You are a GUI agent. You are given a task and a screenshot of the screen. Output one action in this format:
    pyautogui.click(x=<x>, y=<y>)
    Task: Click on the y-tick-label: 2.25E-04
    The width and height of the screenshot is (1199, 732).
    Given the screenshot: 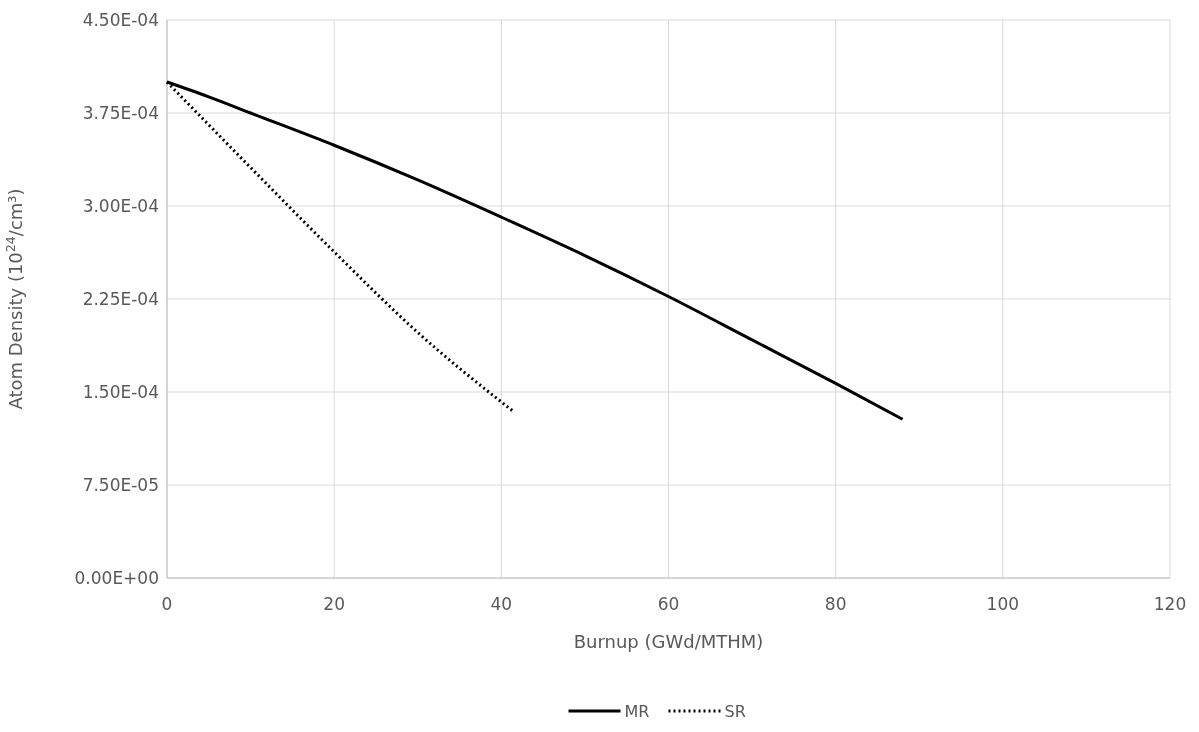 What is the action you would take?
    pyautogui.click(x=120, y=298)
    